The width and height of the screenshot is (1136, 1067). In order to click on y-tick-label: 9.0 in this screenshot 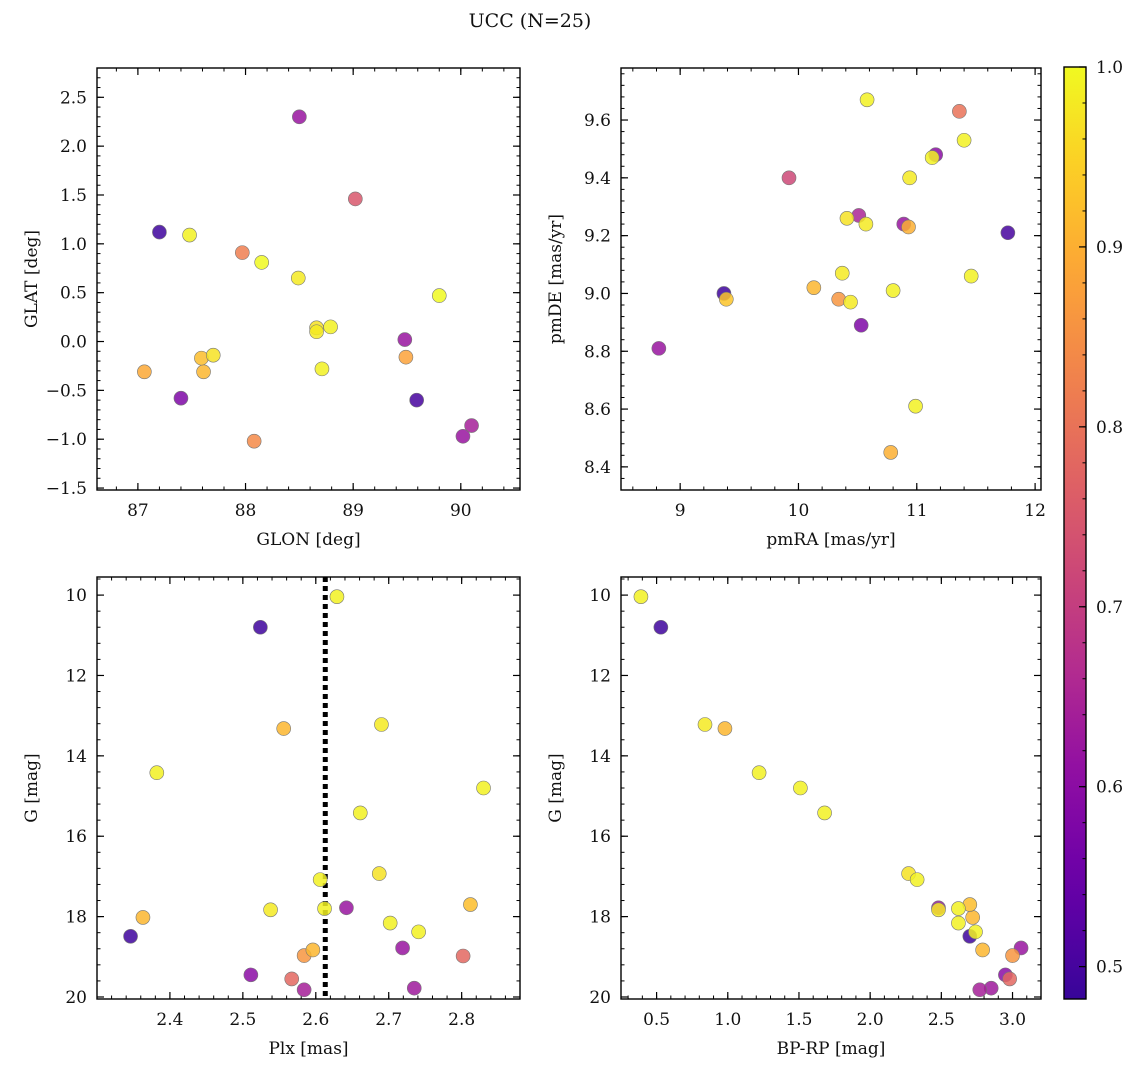, I will do `click(597, 294)`.